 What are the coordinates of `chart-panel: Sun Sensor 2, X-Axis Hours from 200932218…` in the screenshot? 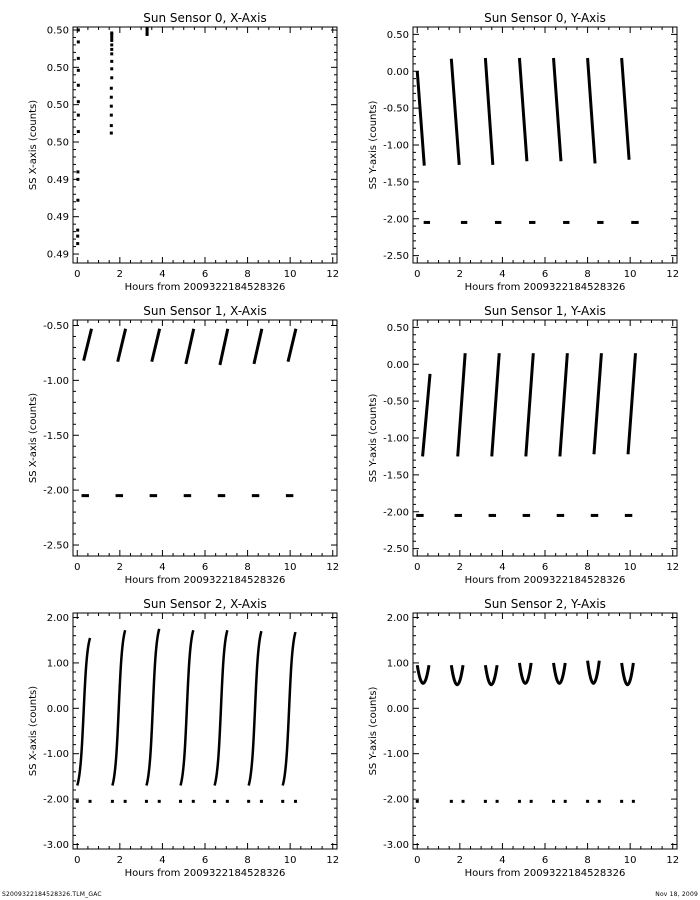 It's located at (183, 738).